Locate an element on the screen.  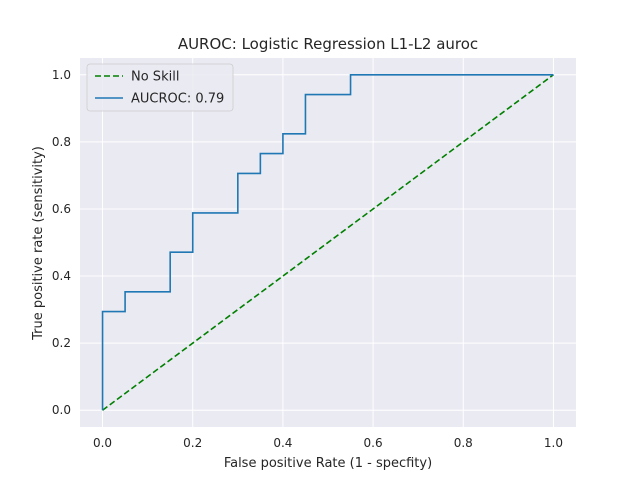
y-tick-label: 1.0 is located at coordinates (61, 75).